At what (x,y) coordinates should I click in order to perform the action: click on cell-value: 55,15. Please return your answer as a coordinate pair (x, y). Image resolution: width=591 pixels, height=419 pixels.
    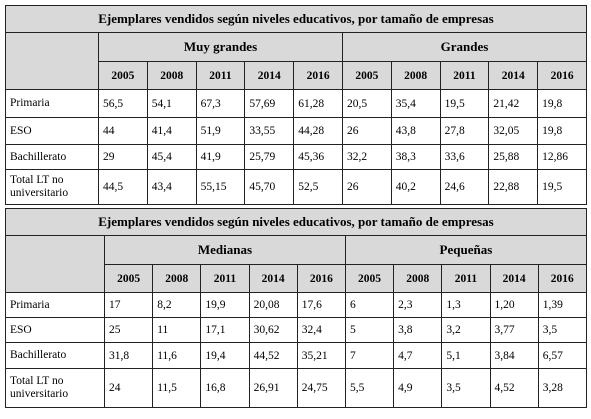
    Looking at the image, I should click on (220, 187).